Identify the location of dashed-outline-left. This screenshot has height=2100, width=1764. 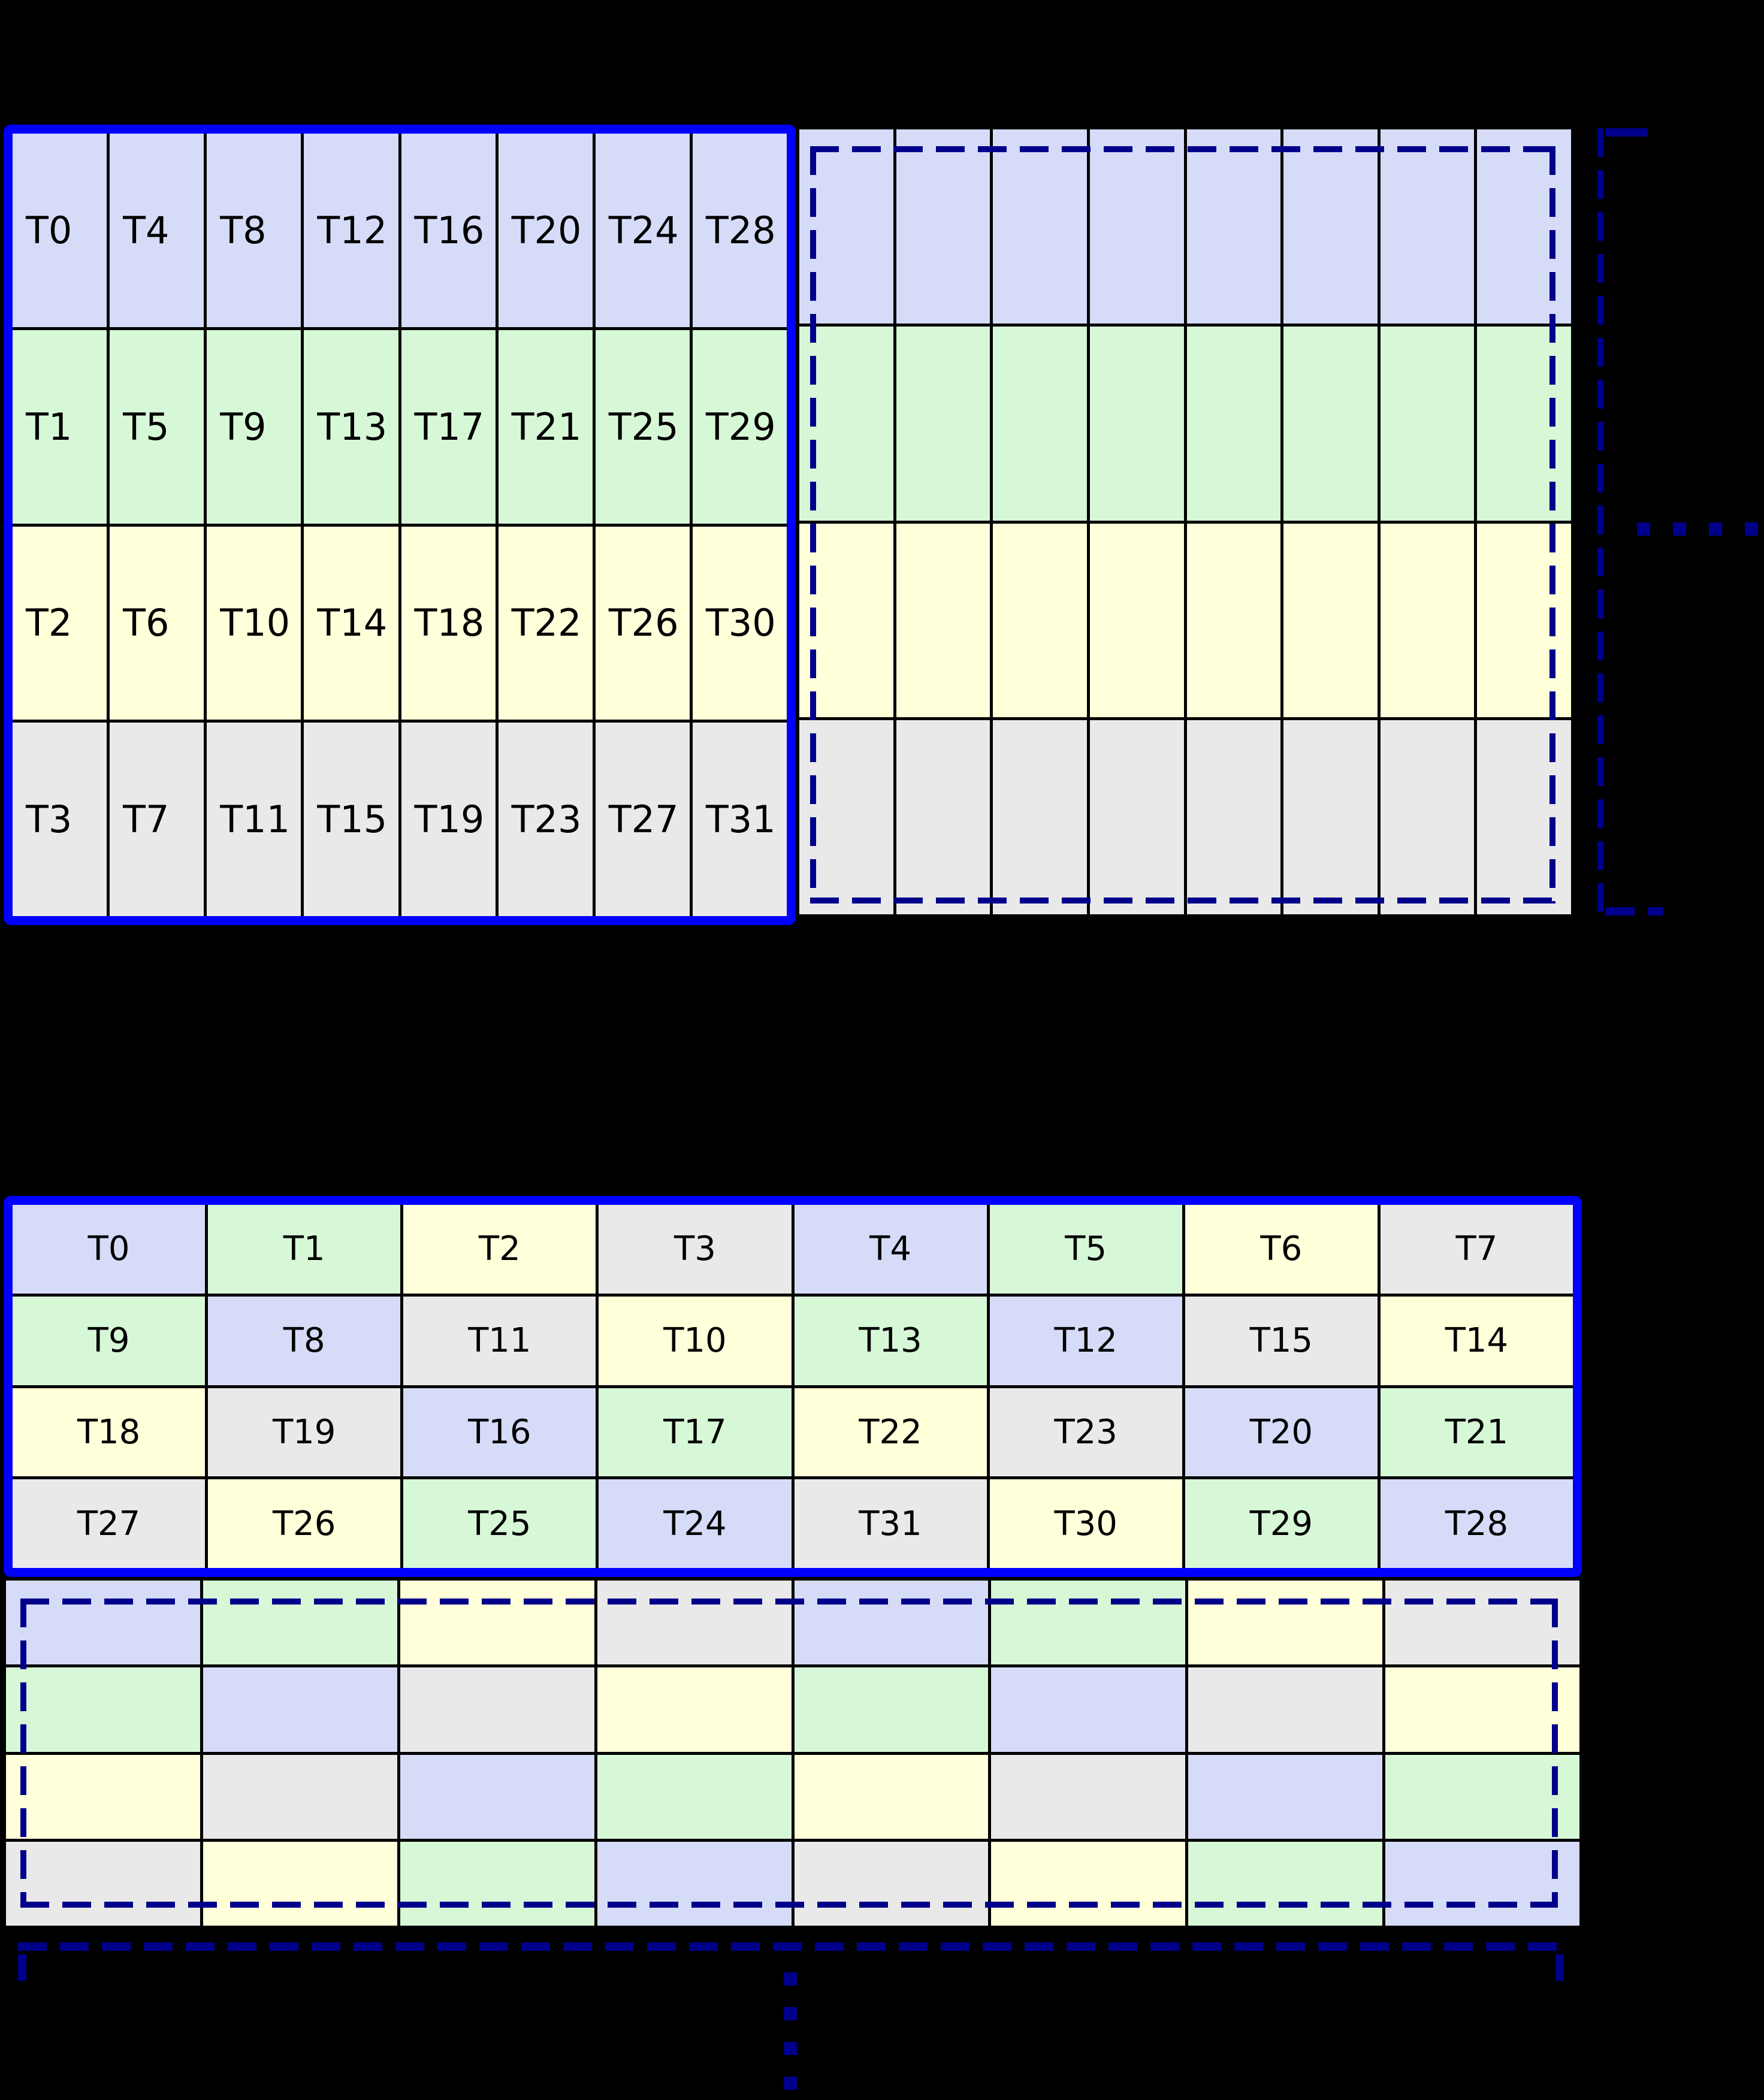
(813, 525).